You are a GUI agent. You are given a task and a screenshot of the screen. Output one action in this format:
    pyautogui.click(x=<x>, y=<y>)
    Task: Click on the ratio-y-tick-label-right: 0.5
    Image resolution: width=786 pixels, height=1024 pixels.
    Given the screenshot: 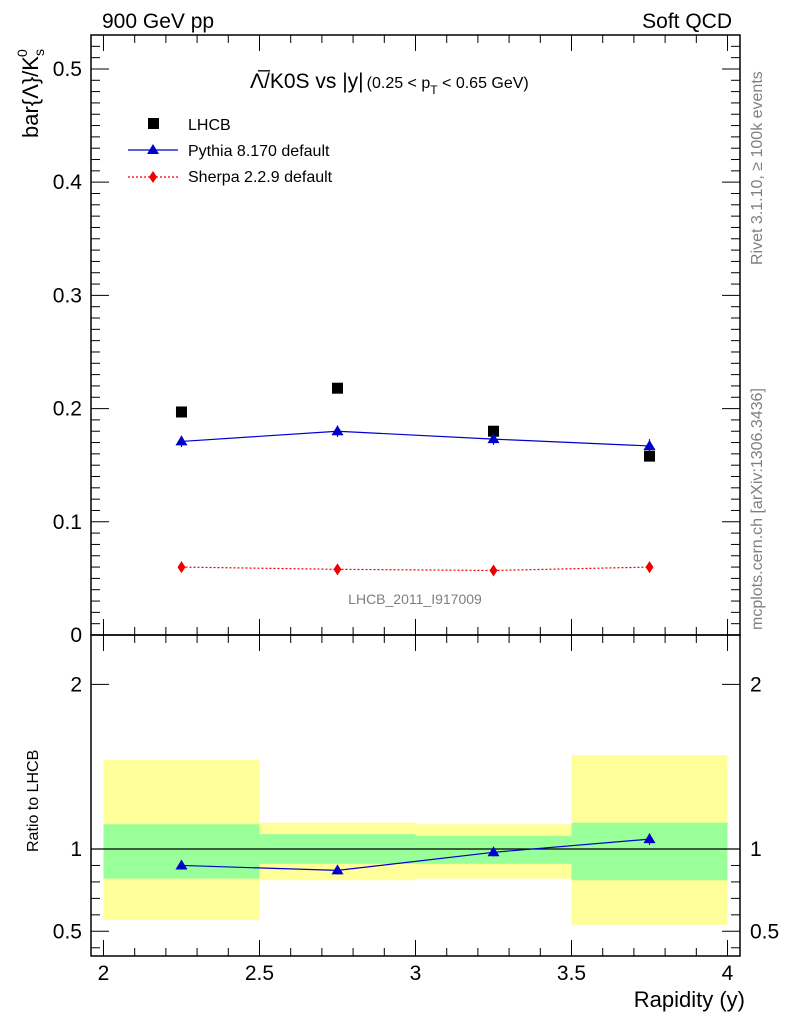 What is the action you would take?
    pyautogui.click(x=764, y=931)
    